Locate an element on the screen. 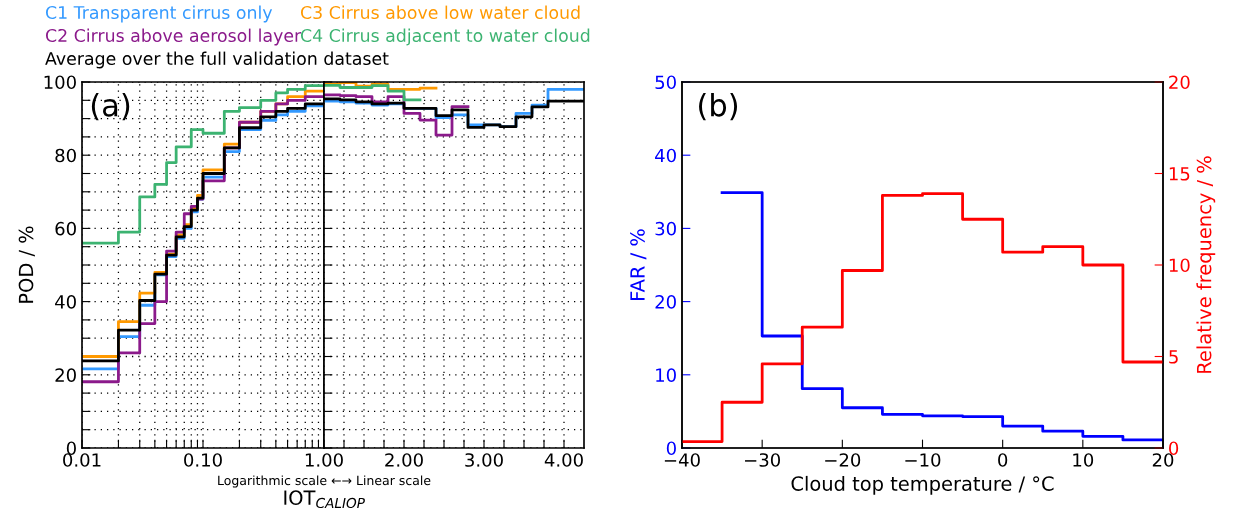 The image size is (1234, 525). x-tick-label: −30 is located at coordinates (763, 460).